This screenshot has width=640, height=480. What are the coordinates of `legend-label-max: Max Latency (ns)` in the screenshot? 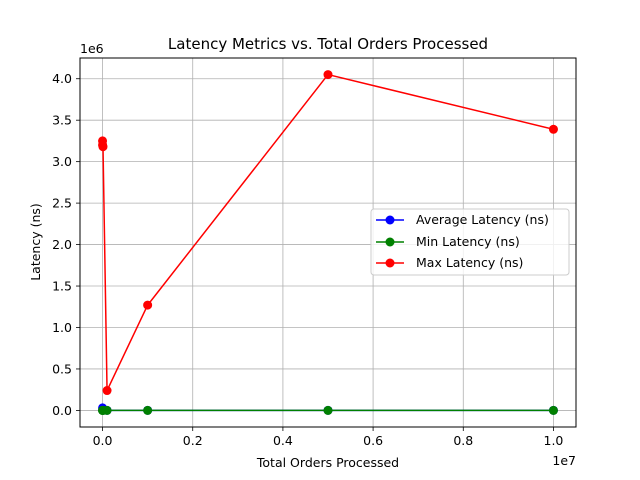 It's located at (469, 262).